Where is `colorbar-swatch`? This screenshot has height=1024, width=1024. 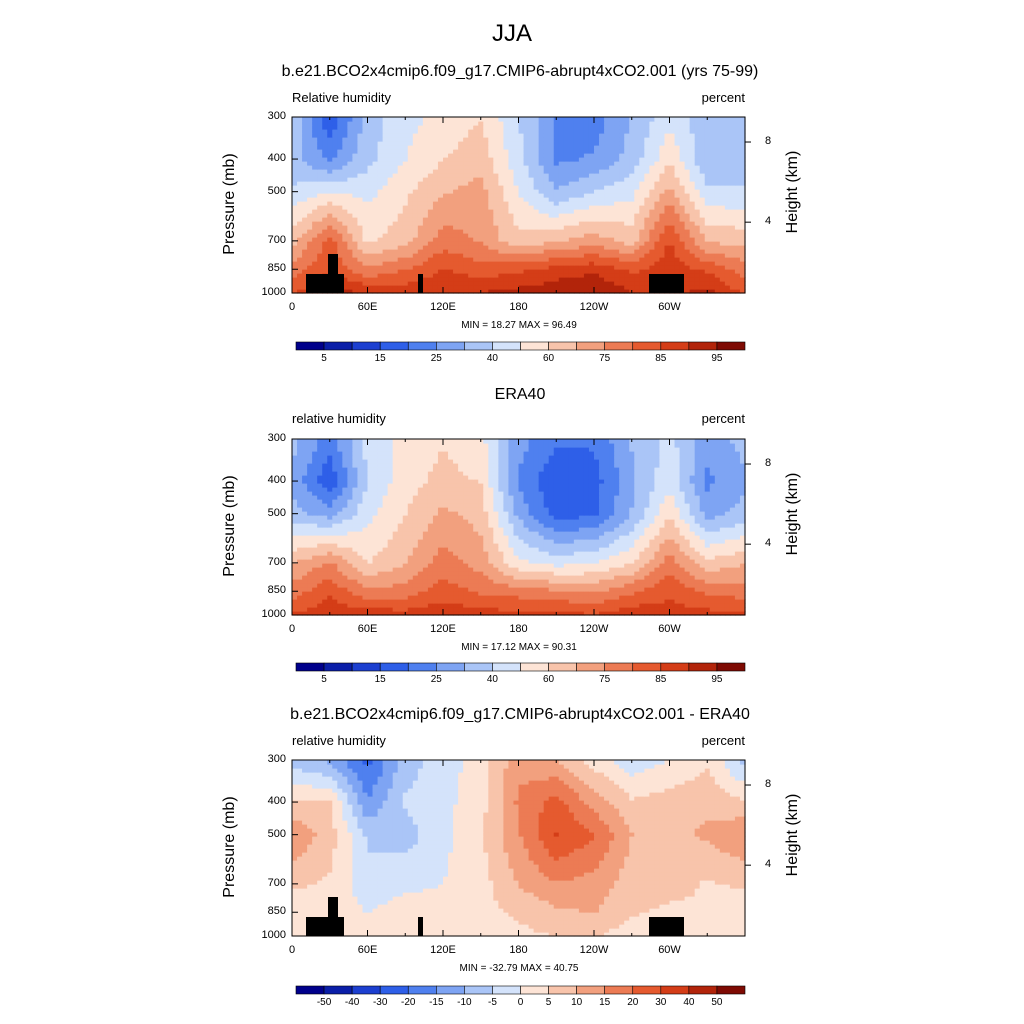 colorbar-swatch is located at coordinates (562, 346).